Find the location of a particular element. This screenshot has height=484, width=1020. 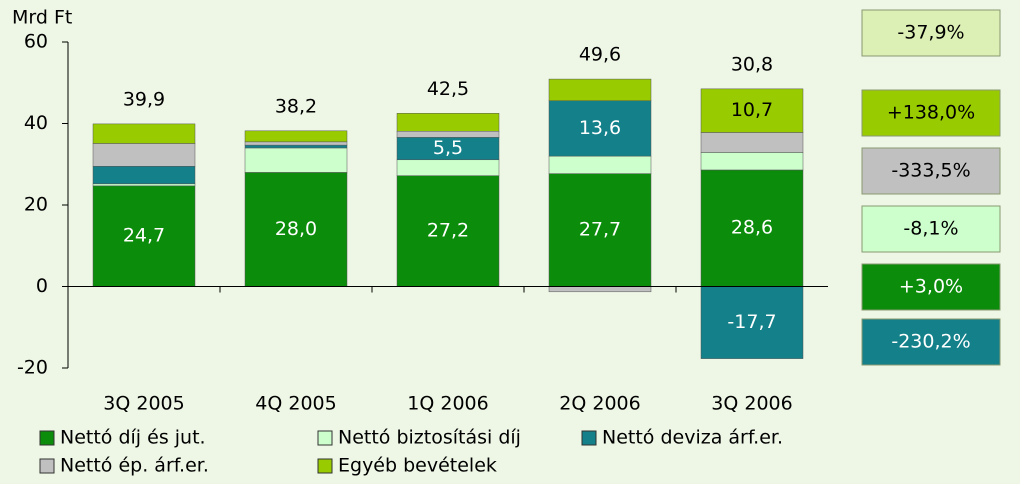

legend-label: Nettó biztosítási díj is located at coordinates (429, 438).